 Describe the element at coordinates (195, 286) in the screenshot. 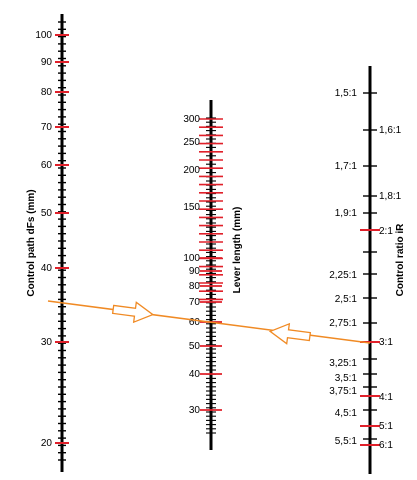

I see `ll-label-80: 80` at that location.